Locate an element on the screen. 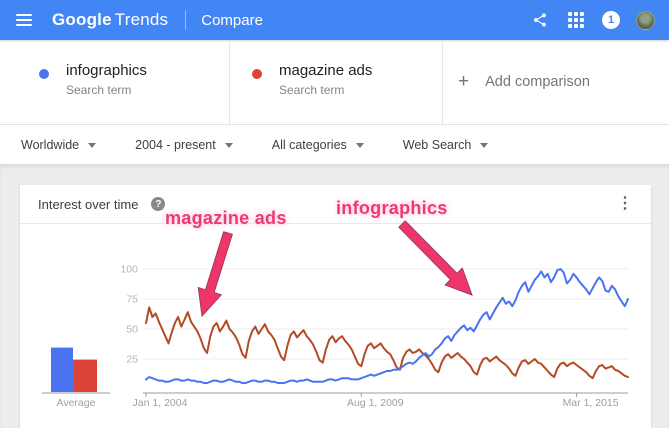 This screenshot has width=669, height=428. google-trends-logo: Google Trends is located at coordinates (110, 20).